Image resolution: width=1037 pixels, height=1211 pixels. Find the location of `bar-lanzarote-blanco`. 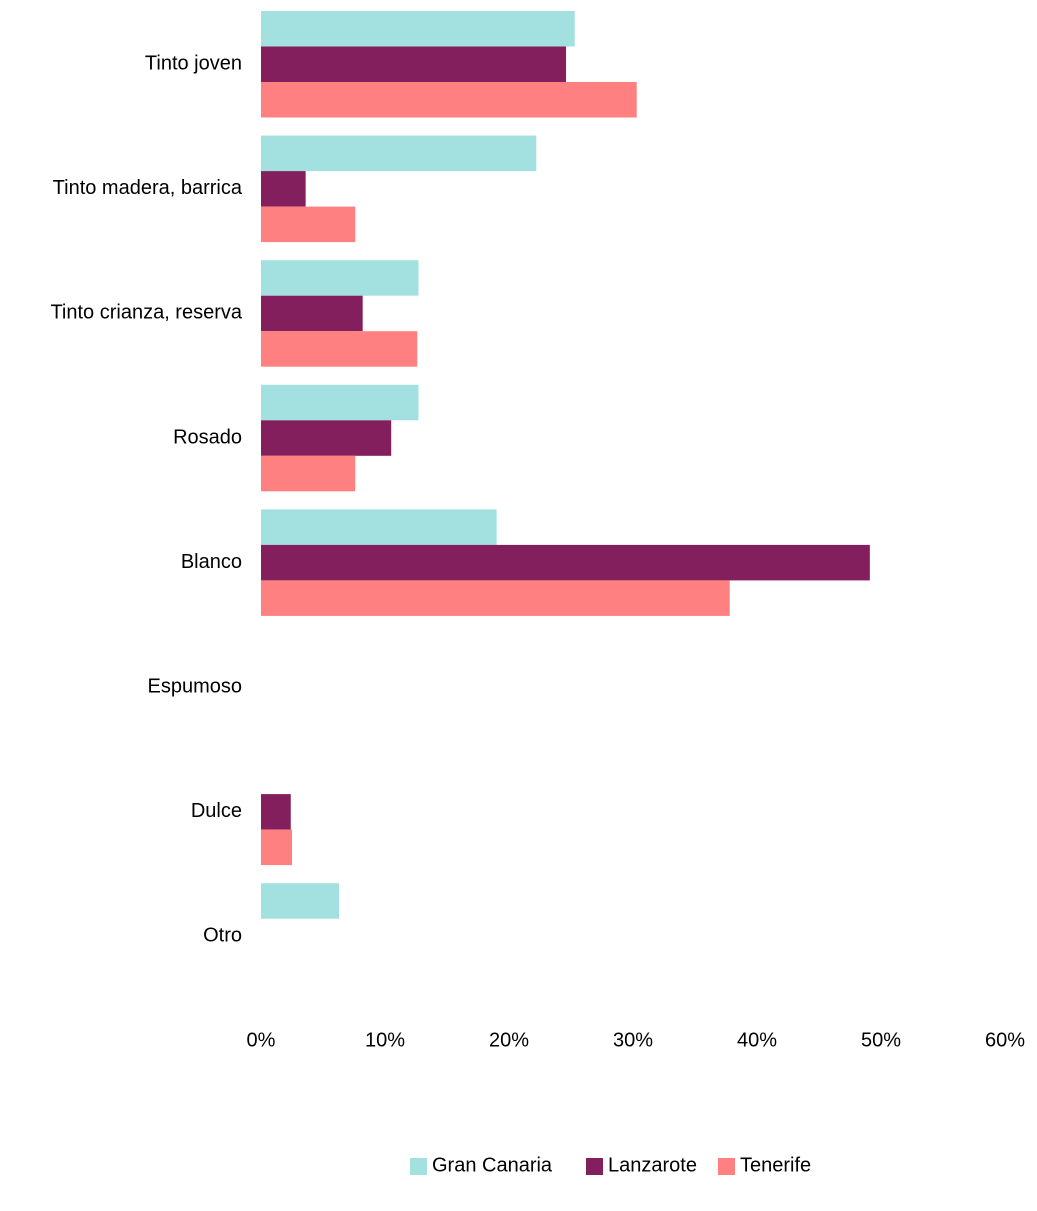

bar-lanzarote-blanco is located at coordinates (565, 562).